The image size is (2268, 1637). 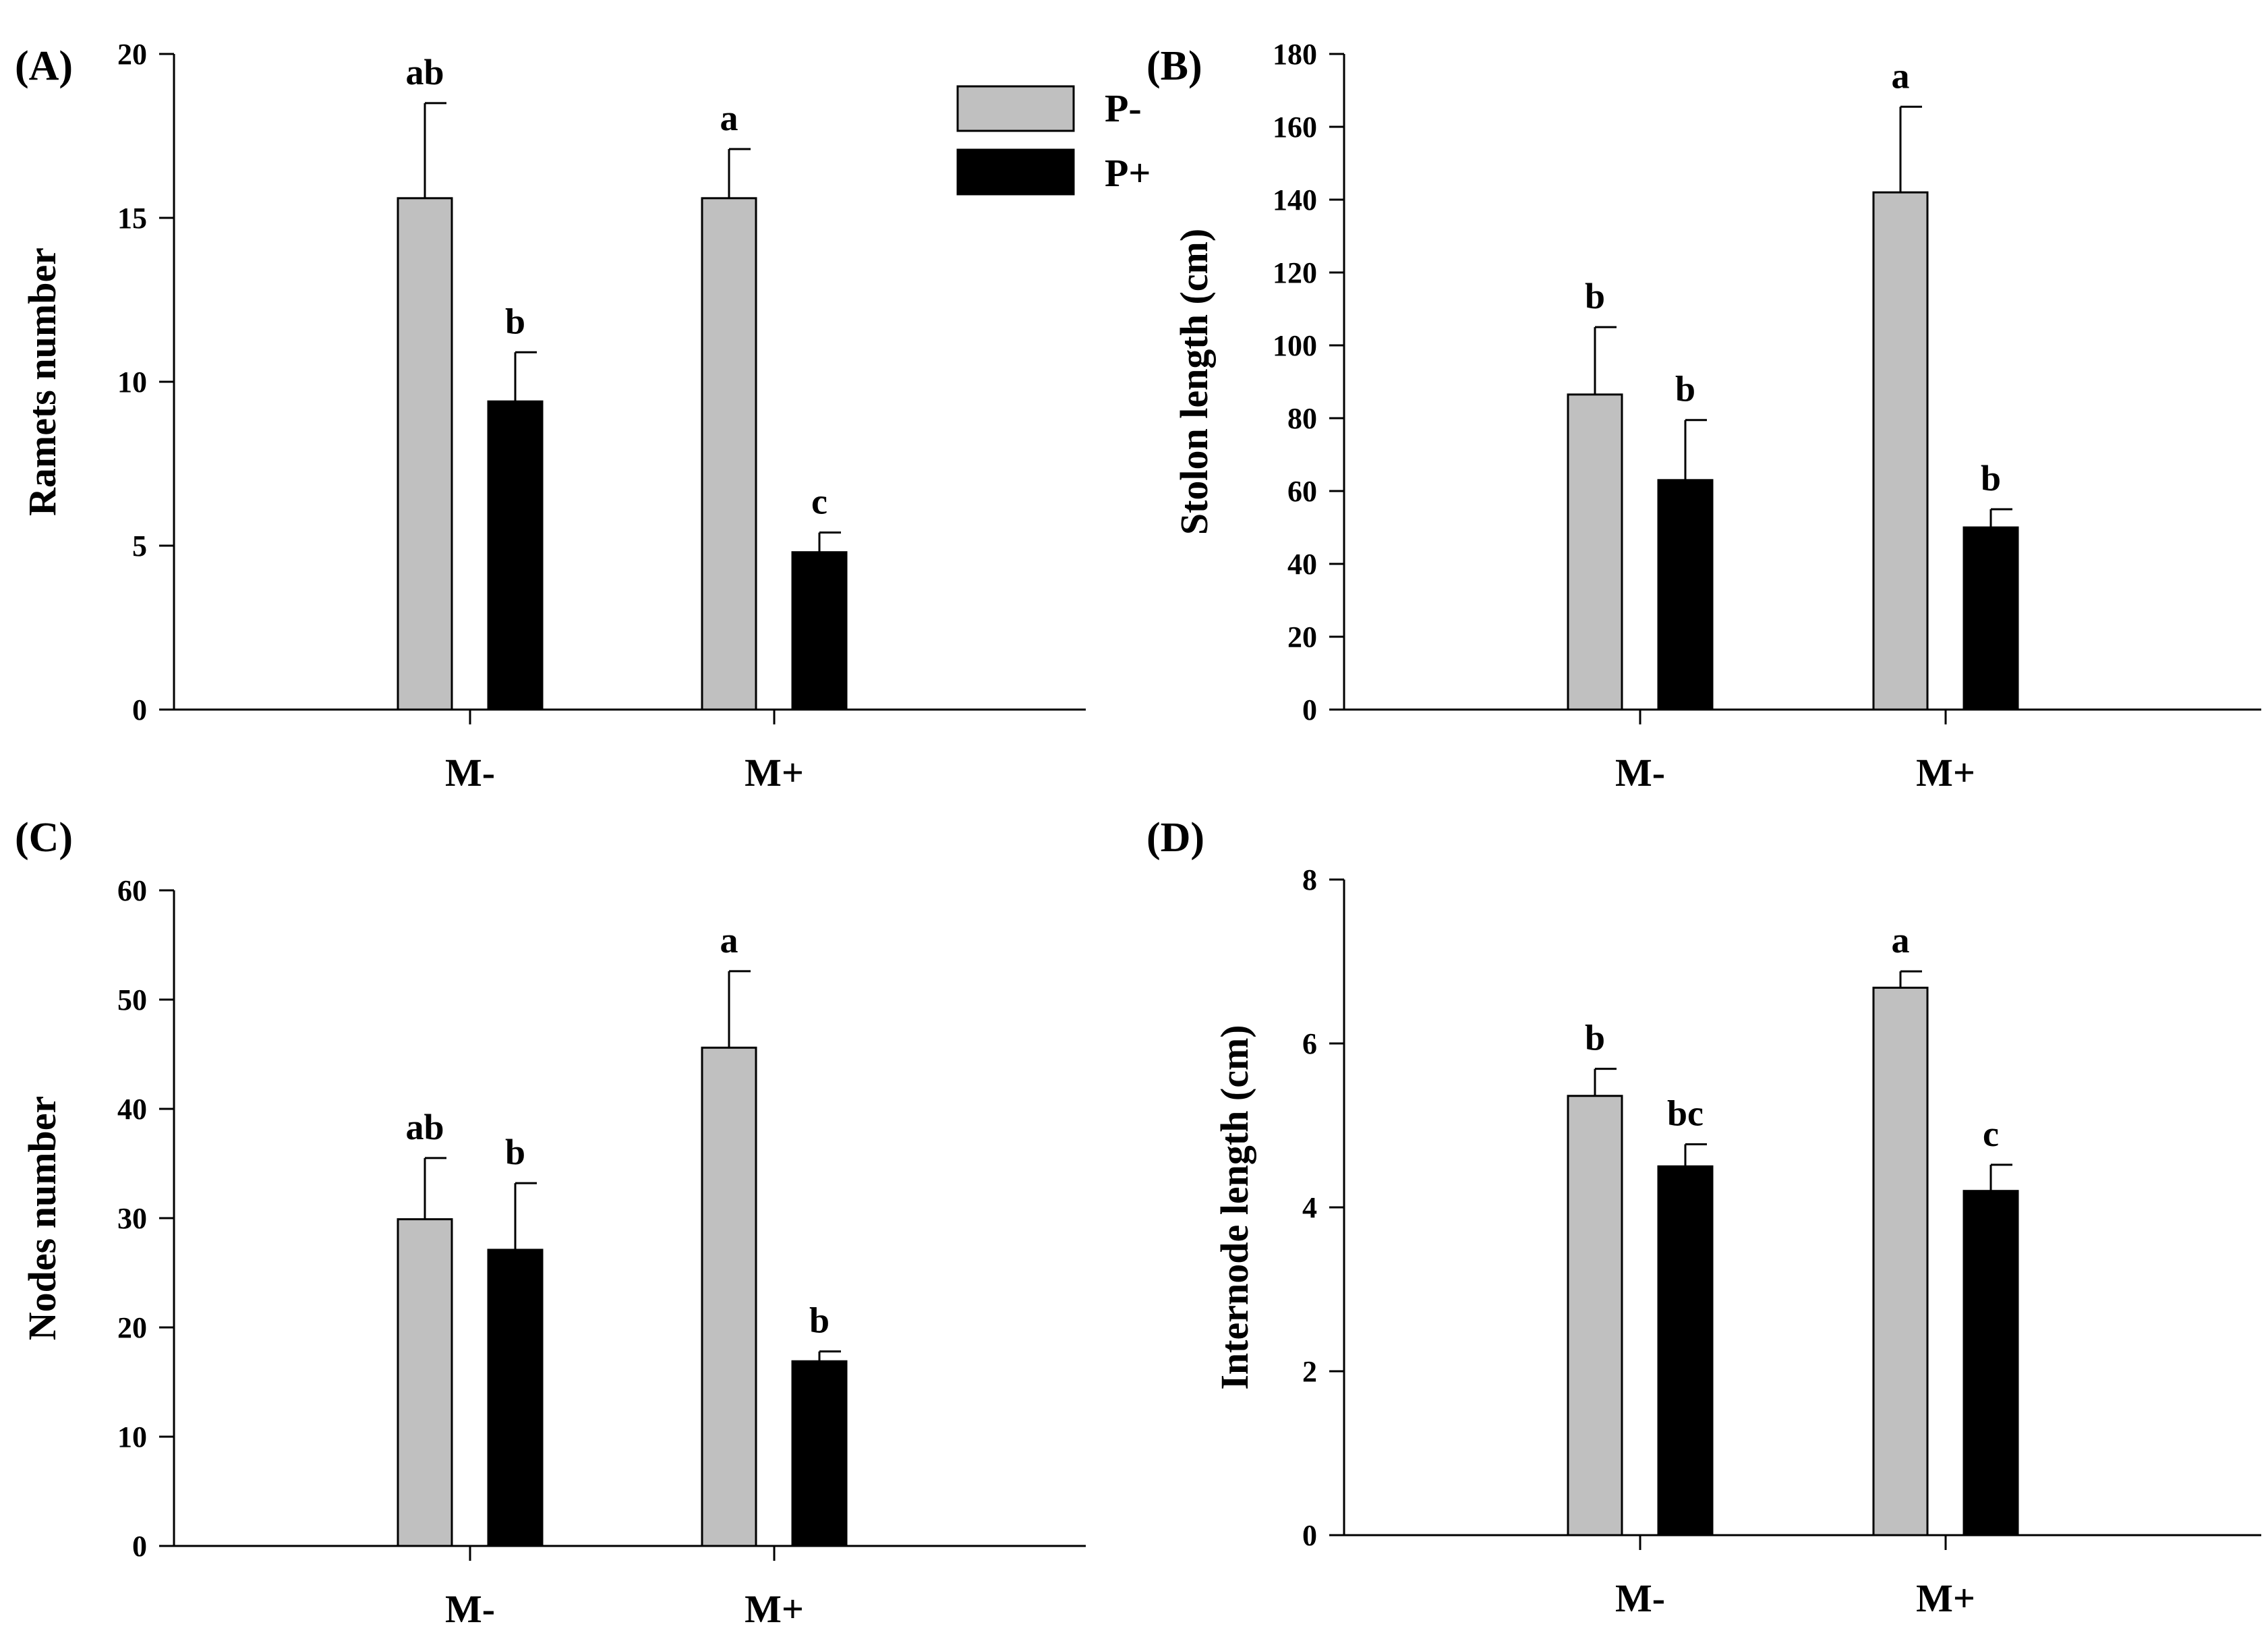 What do you see at coordinates (1174, 66) in the screenshot?
I see `panel-label: (B)` at bounding box center [1174, 66].